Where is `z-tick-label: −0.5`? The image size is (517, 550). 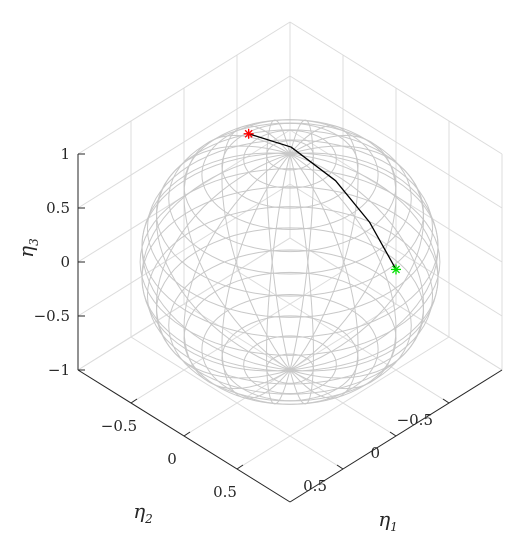
z-tick-label: −0.5 is located at coordinates (52, 316).